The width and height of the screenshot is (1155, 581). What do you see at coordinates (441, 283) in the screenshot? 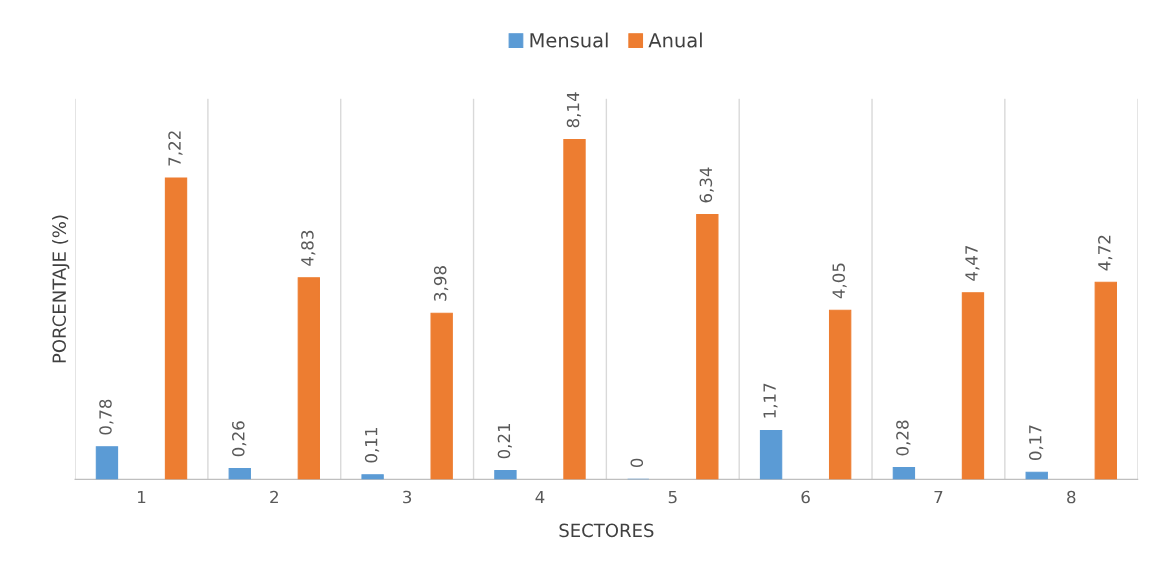
I see `data-label: 3,98` at bounding box center [441, 283].